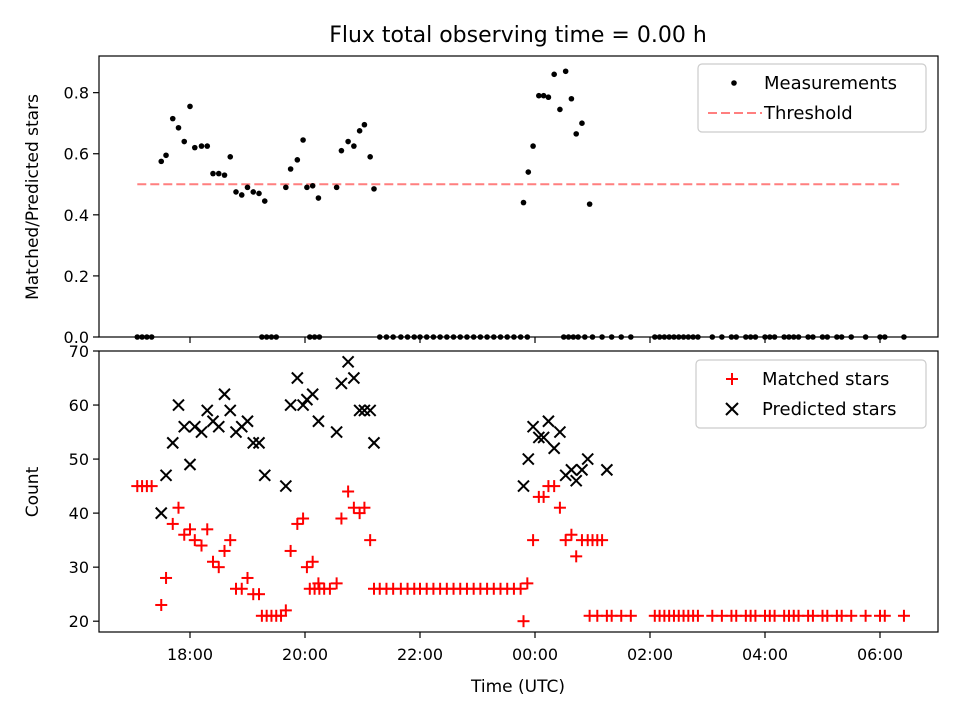 Image resolution: width=960 pixels, height=720 pixels. I want to click on legend-matched-marker, so click(732, 379).